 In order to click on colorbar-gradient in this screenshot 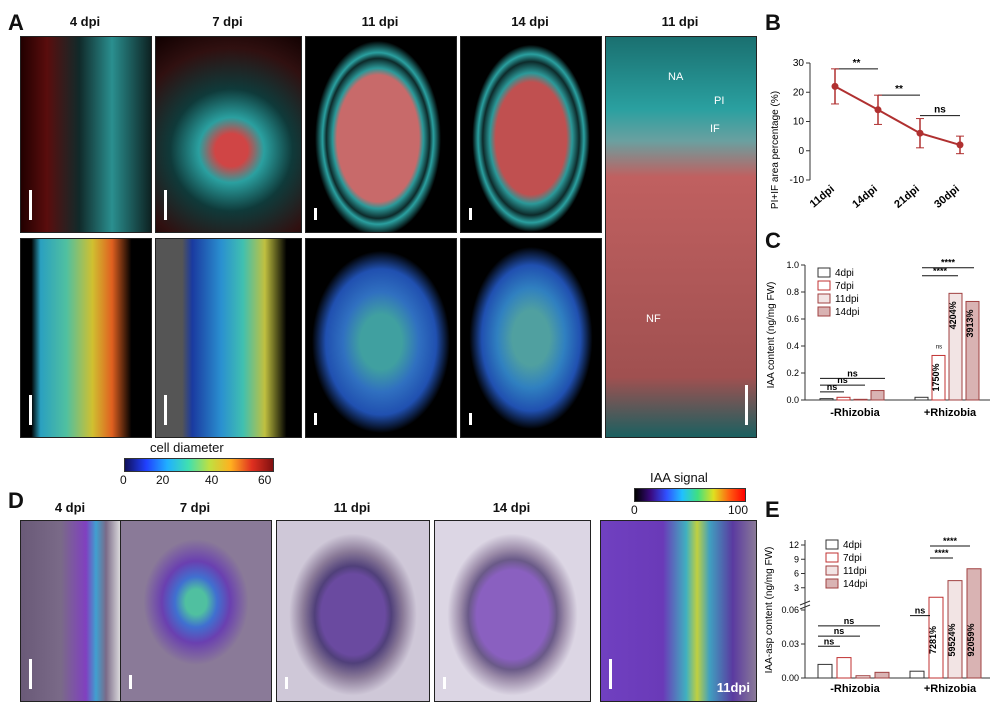, I will do `click(199, 465)`.